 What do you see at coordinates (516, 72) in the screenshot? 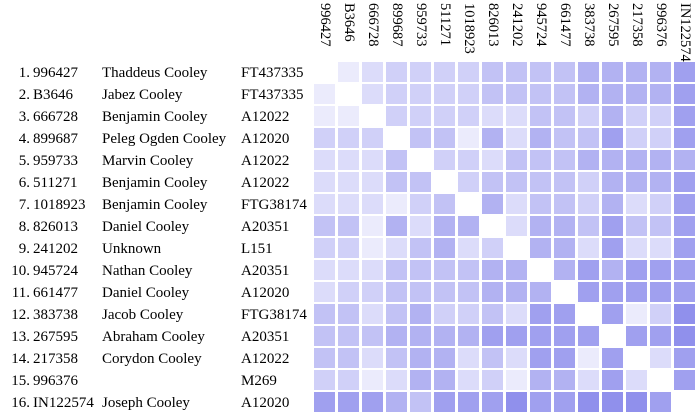
I see `matrix-cell-r1-c9` at bounding box center [516, 72].